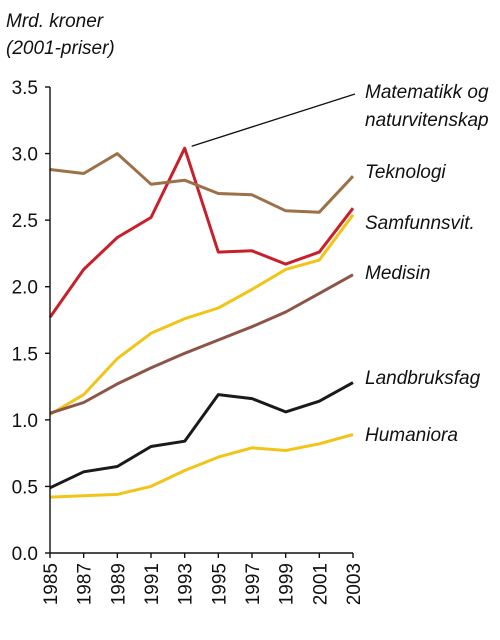 The width and height of the screenshot is (500, 640). Describe the element at coordinates (320, 584) in the screenshot. I see `x-tick-label: 2001` at that location.